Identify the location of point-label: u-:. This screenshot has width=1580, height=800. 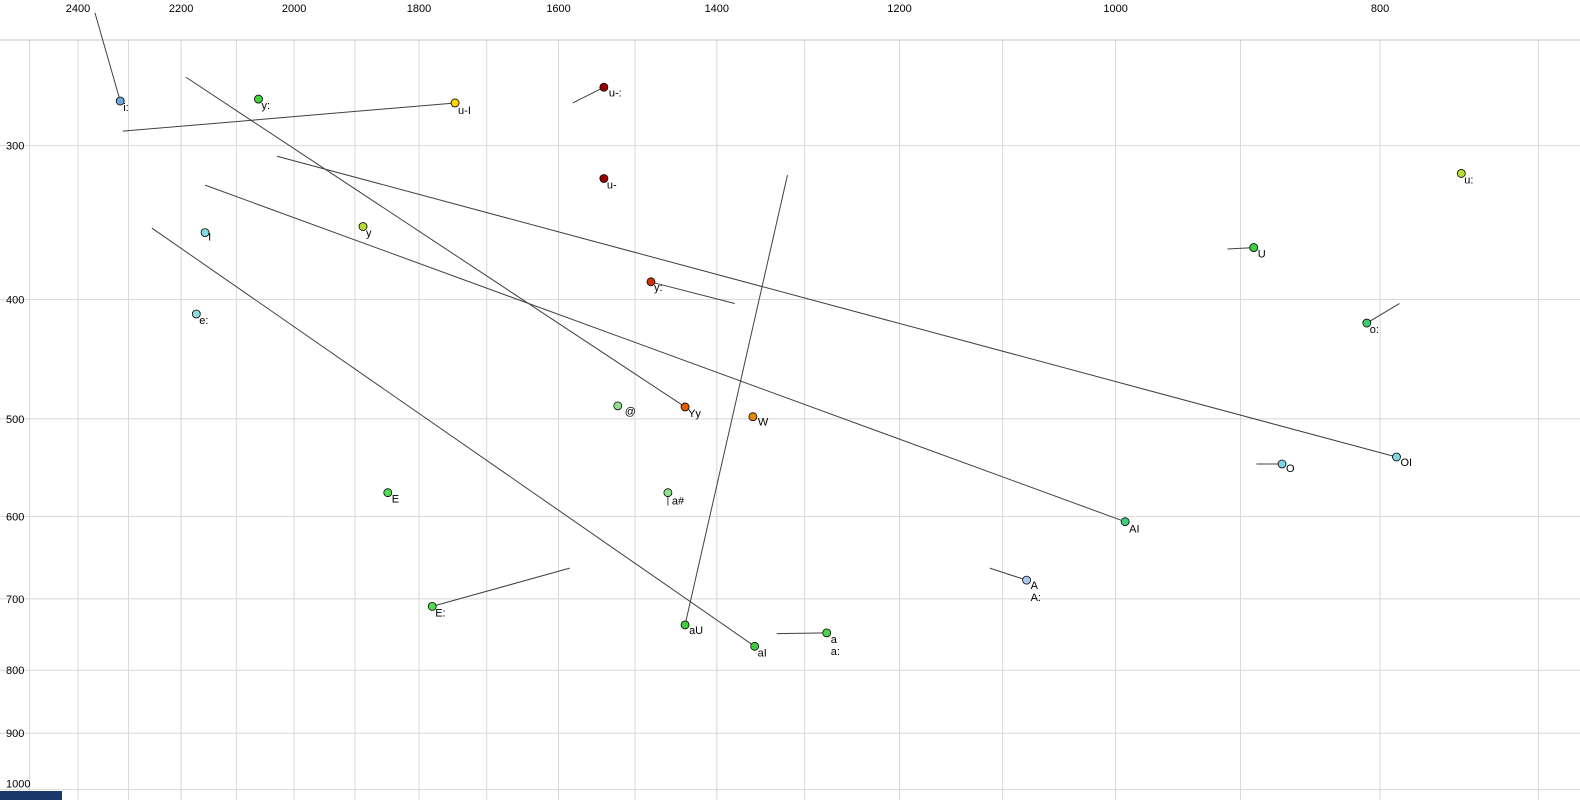
(615, 93).